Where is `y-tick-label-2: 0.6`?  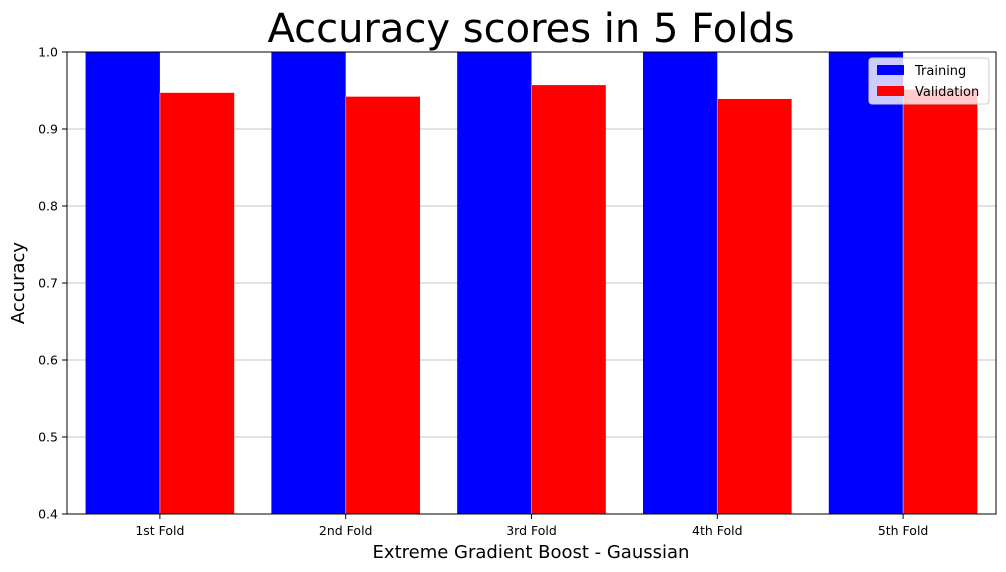 y-tick-label-2: 0.6 is located at coordinates (48, 360).